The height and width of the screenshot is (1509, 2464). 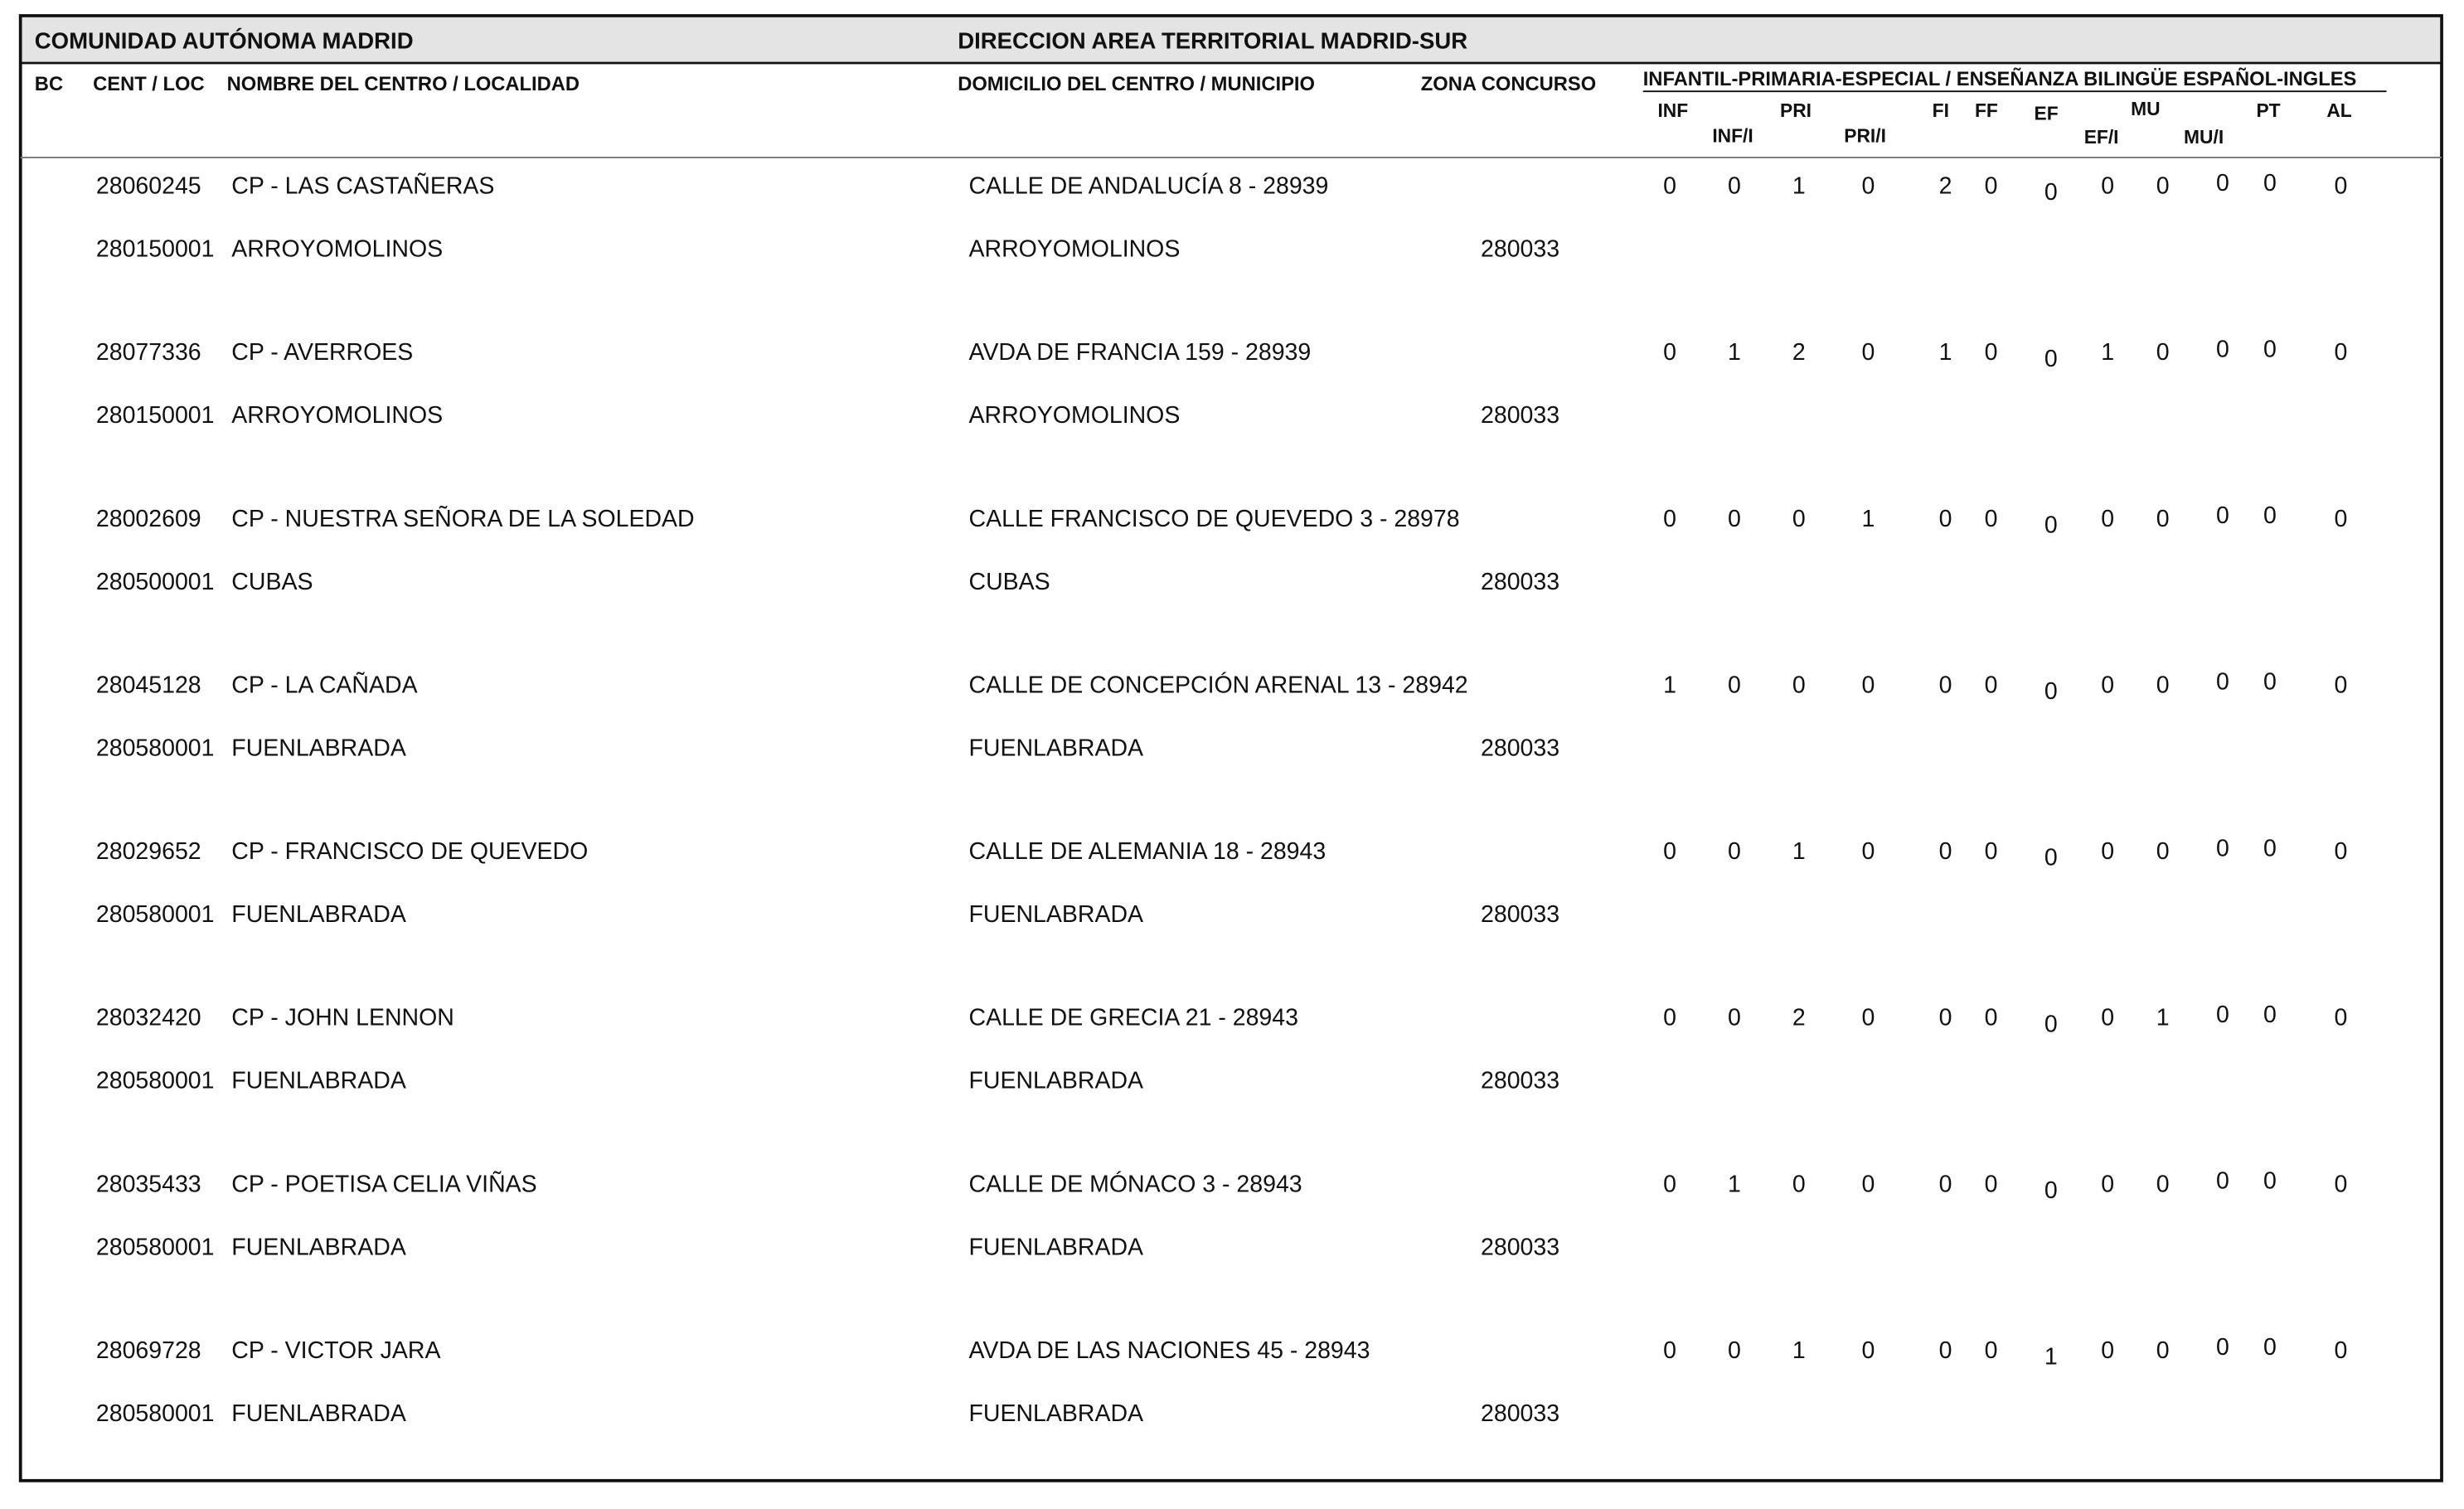 I want to click on center-code: 28045128, so click(x=149, y=685).